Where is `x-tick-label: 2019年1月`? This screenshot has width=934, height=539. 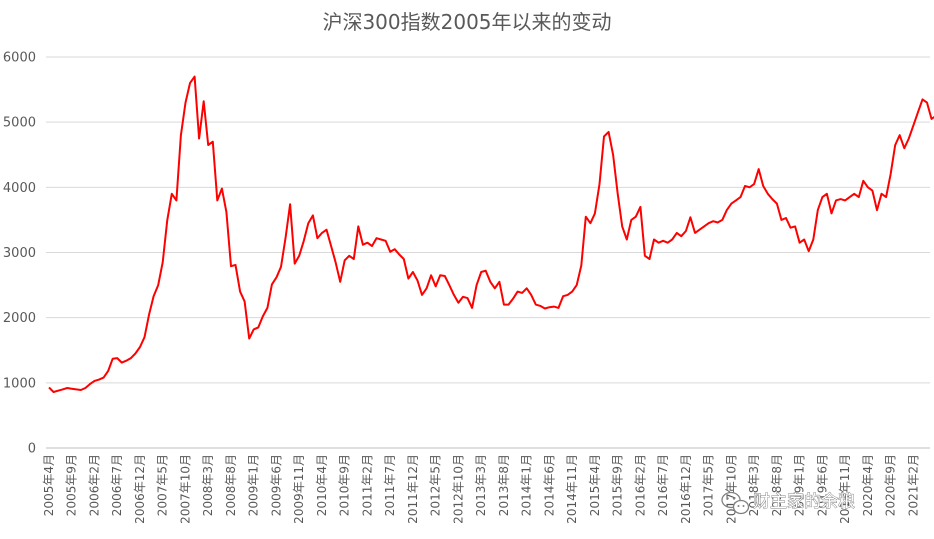
x-tick-label: 2019年1月 is located at coordinates (800, 485).